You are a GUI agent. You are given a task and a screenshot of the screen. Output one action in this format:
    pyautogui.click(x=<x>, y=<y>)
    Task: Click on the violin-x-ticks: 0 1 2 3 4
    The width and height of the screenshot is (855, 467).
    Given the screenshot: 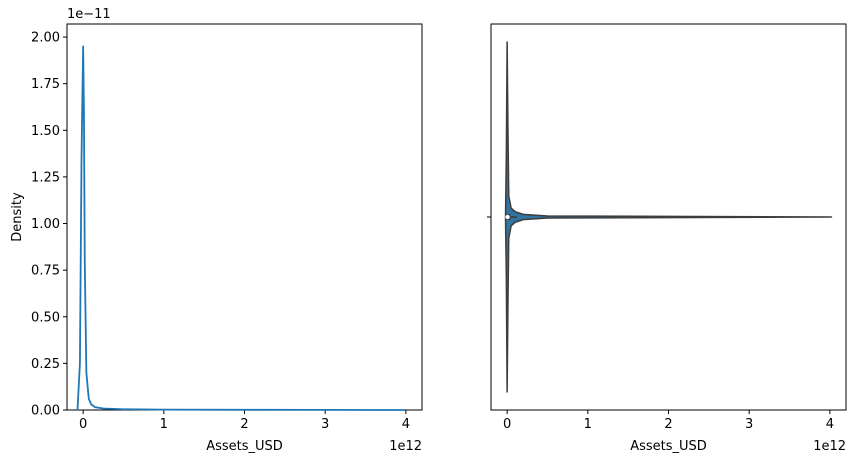 What is the action you would take?
    pyautogui.click(x=668, y=421)
    